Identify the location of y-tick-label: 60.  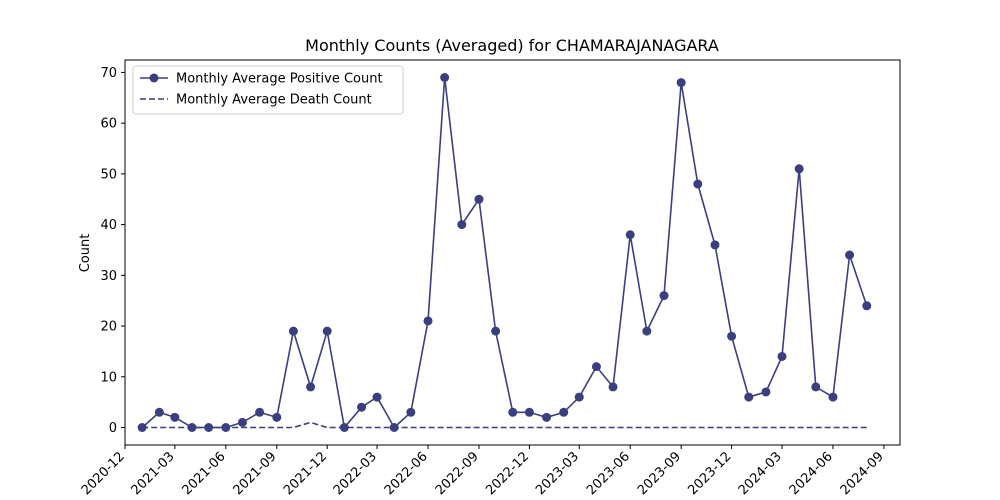
(108, 124).